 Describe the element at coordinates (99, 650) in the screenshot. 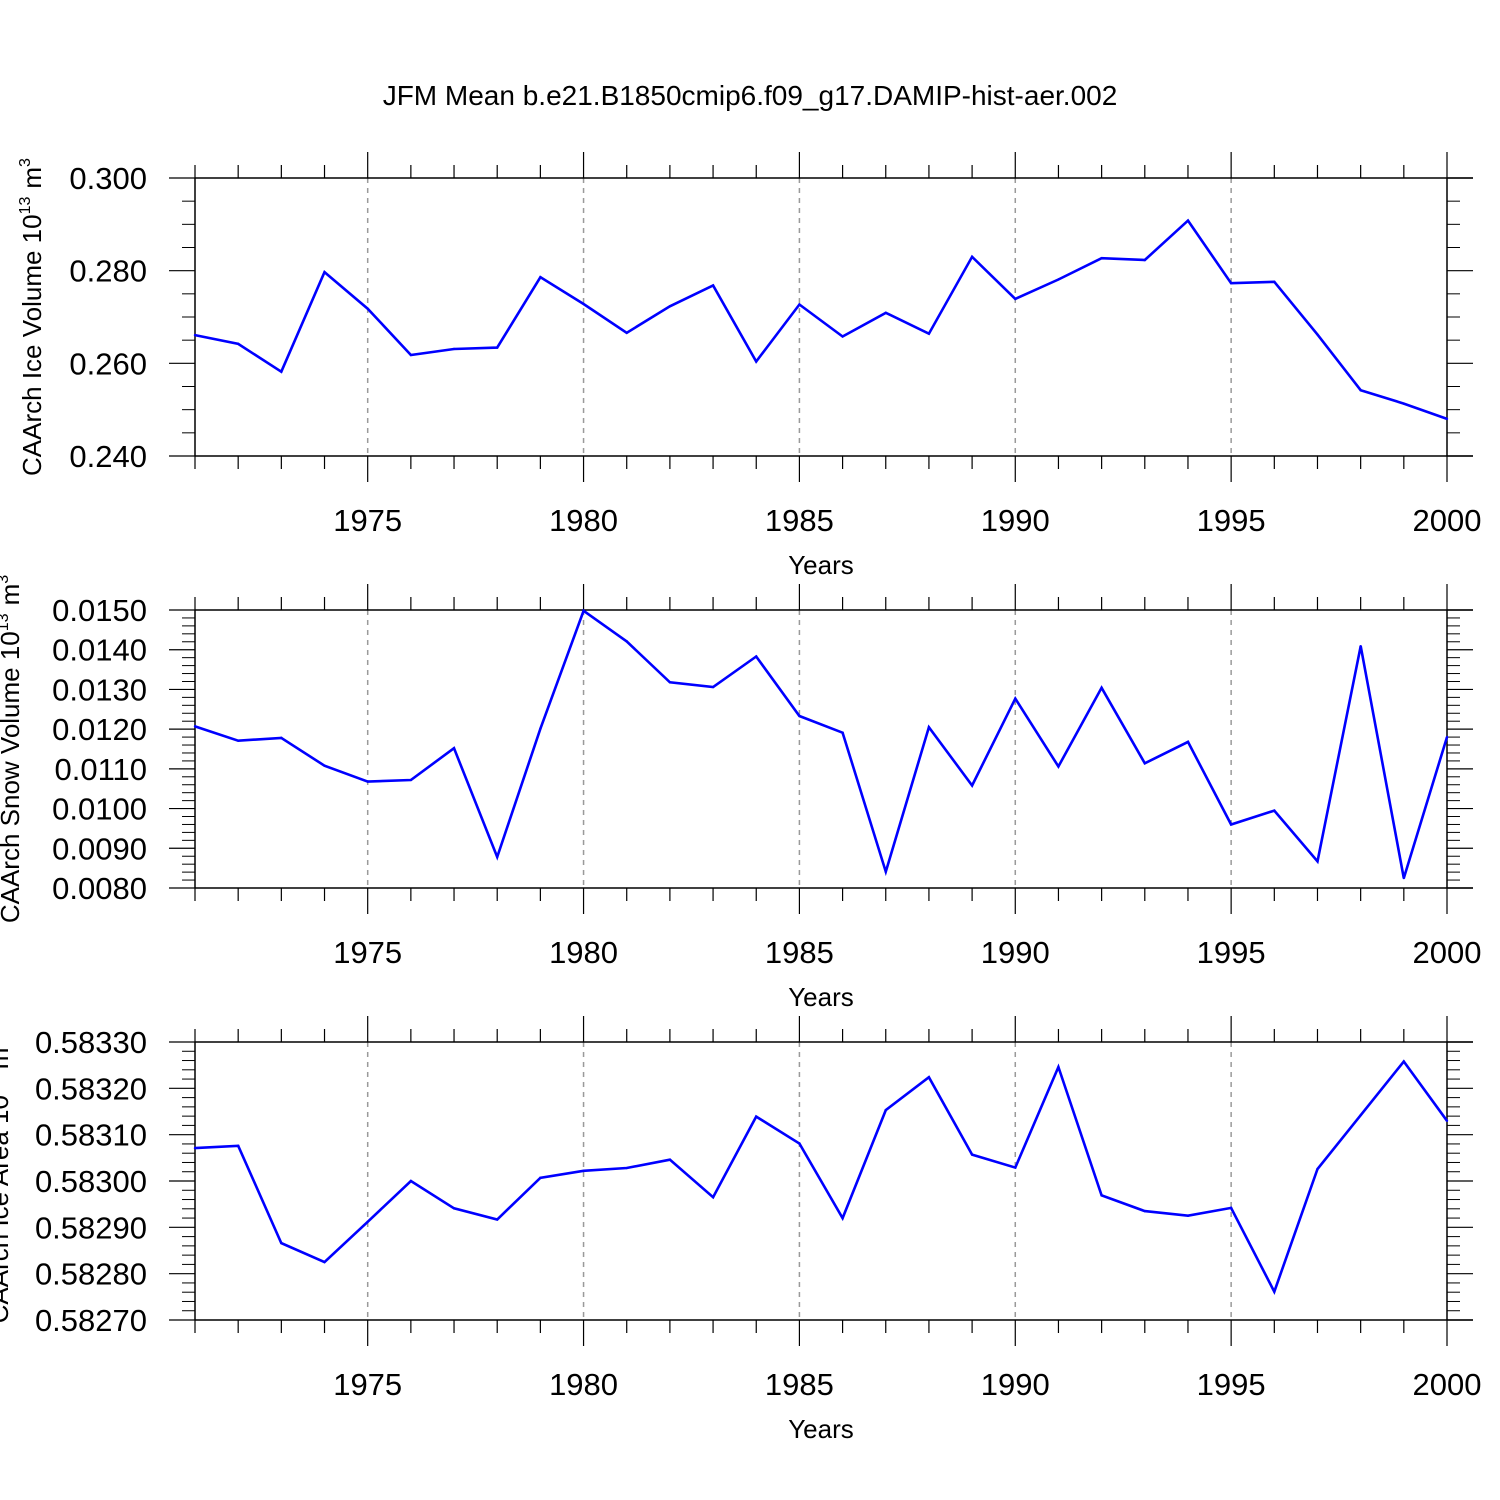

I see `y-tick-label: 0.0140` at that location.